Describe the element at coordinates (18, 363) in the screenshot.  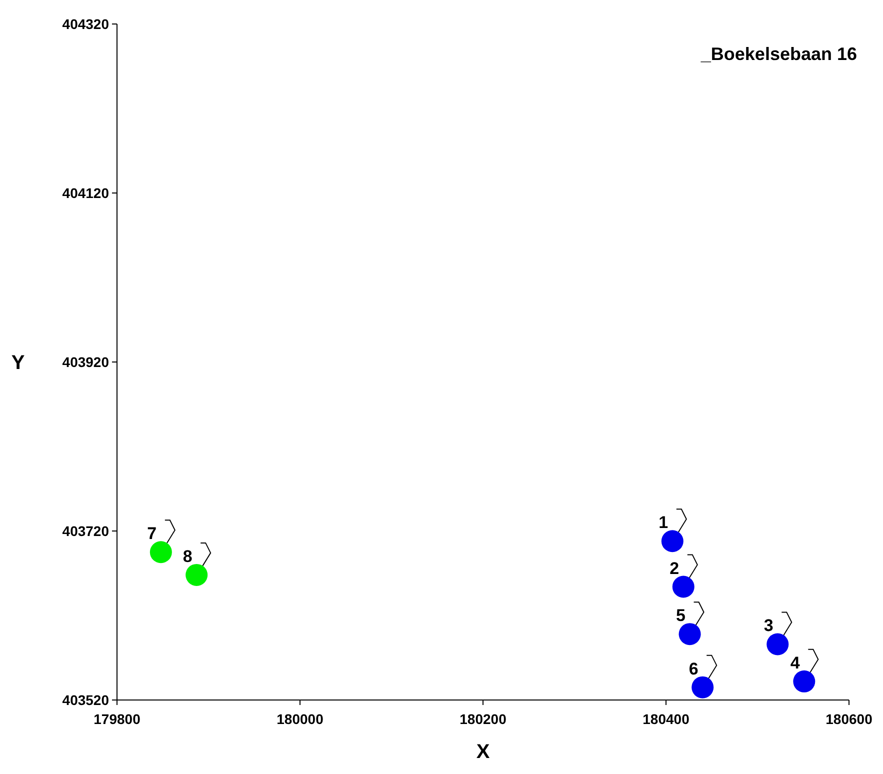
I see `y-axis-title: Y` at that location.